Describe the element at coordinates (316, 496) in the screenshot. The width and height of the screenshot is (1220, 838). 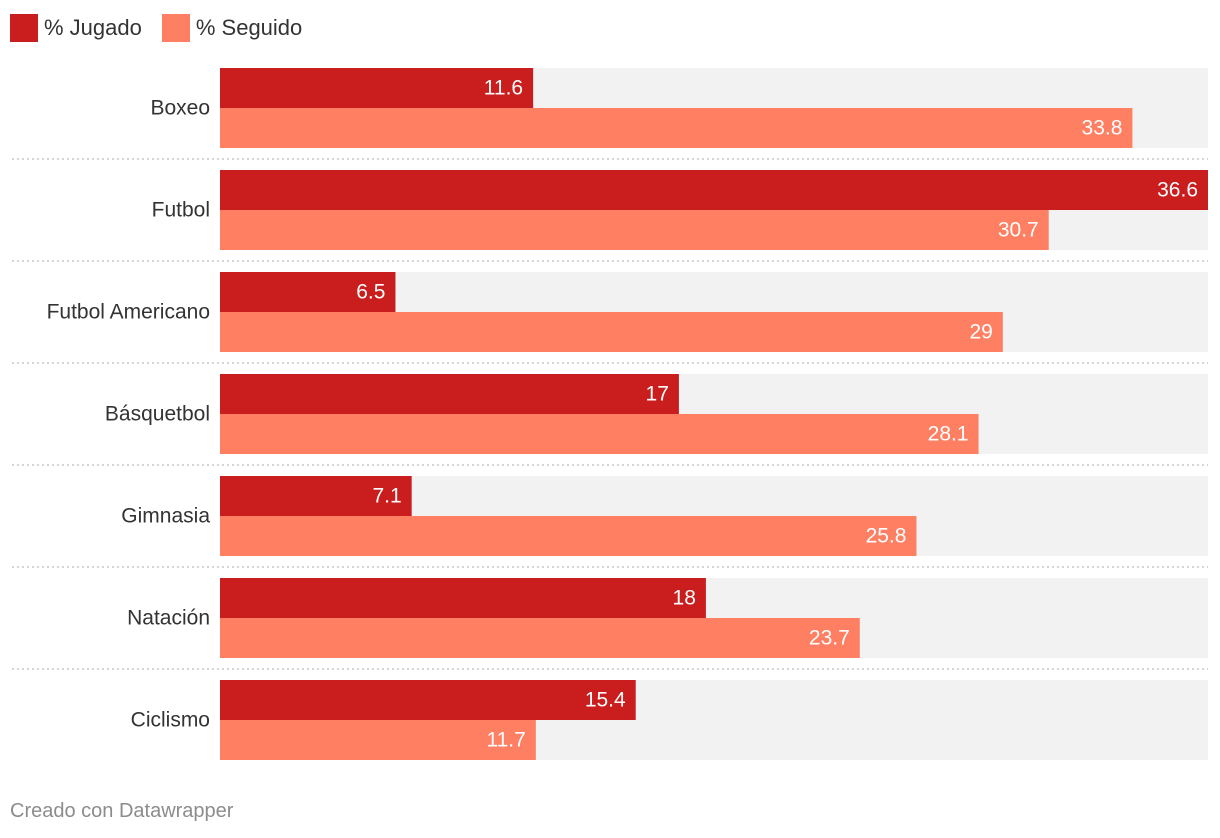
I see `bar-jugado-gimnasia` at that location.